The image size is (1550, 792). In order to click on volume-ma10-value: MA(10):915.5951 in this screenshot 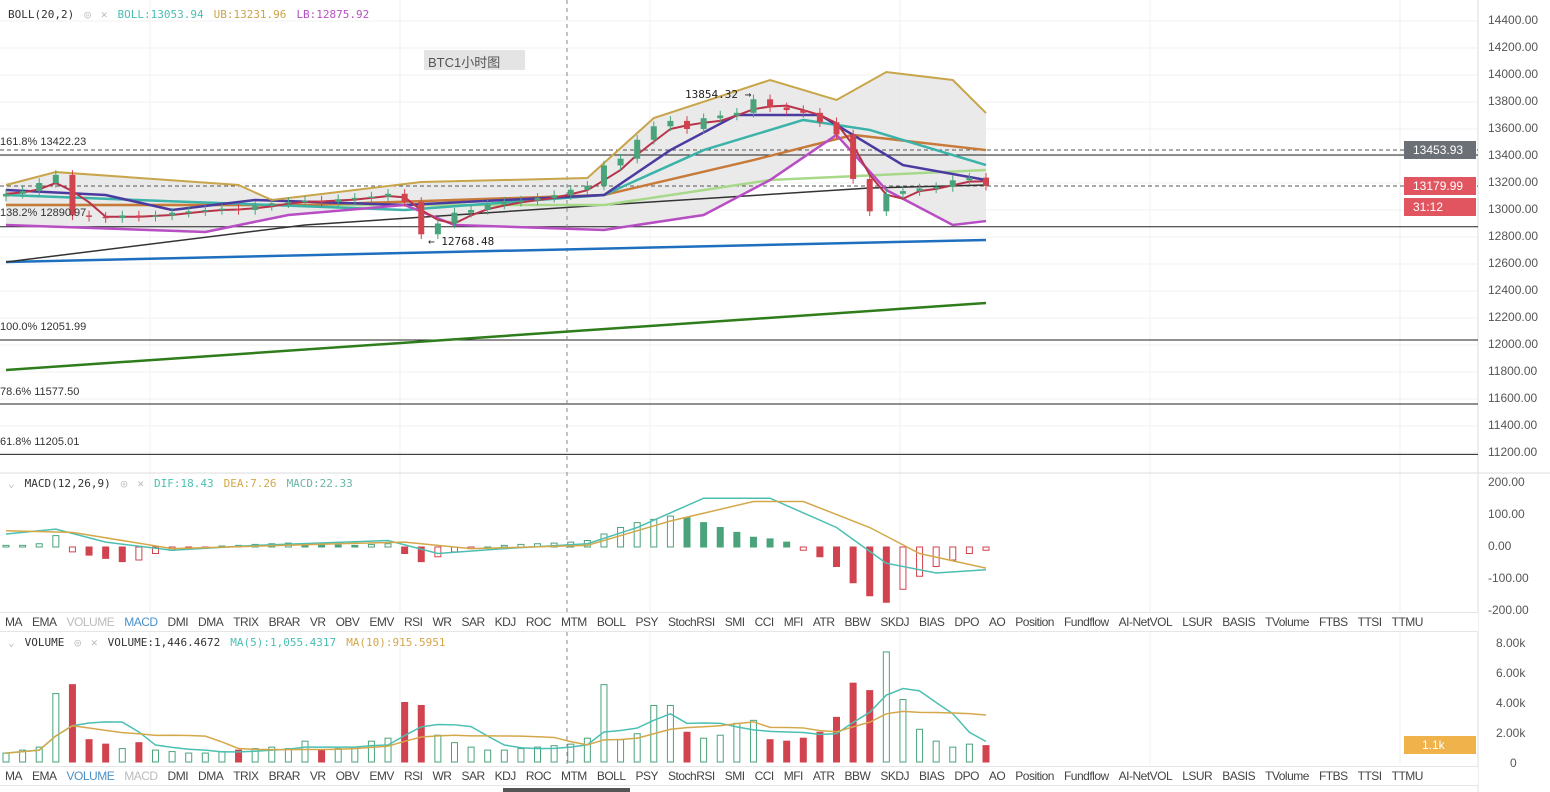, I will do `click(396, 642)`.